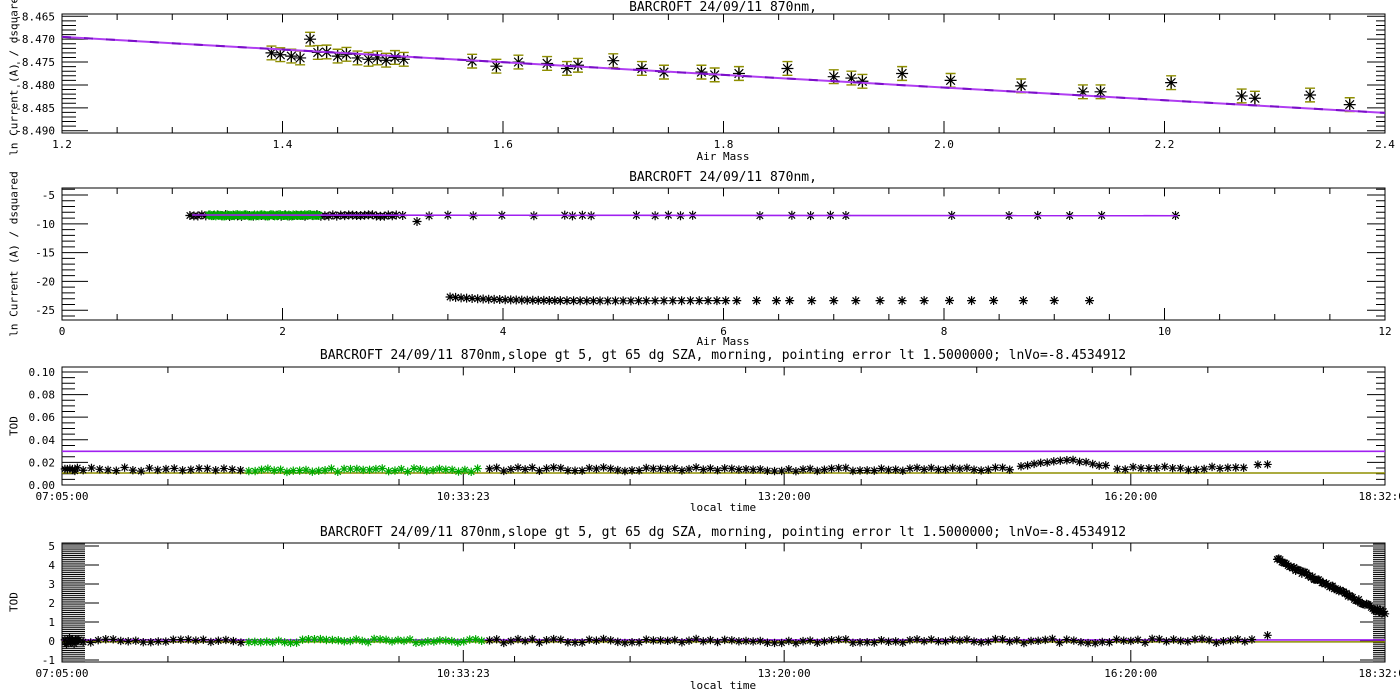  I want to click on y-tick-label: 0.04, so click(42, 440).